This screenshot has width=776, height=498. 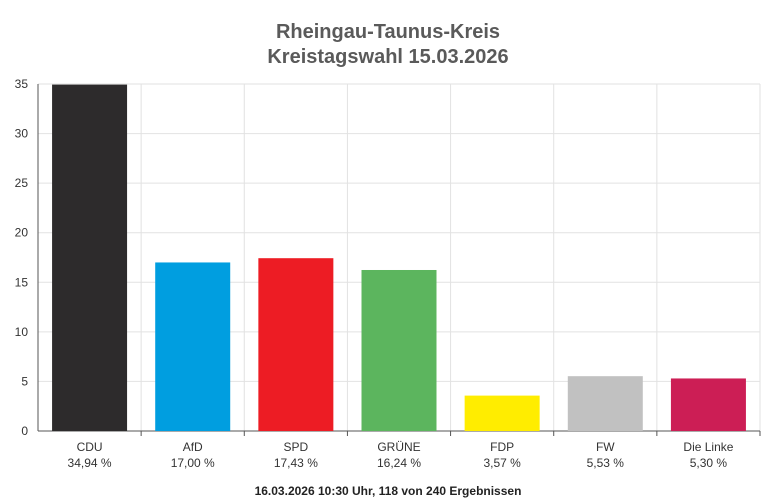 What do you see at coordinates (388, 57) in the screenshot?
I see `chart-subtitle: Kreistagswahl 15.03.2026` at bounding box center [388, 57].